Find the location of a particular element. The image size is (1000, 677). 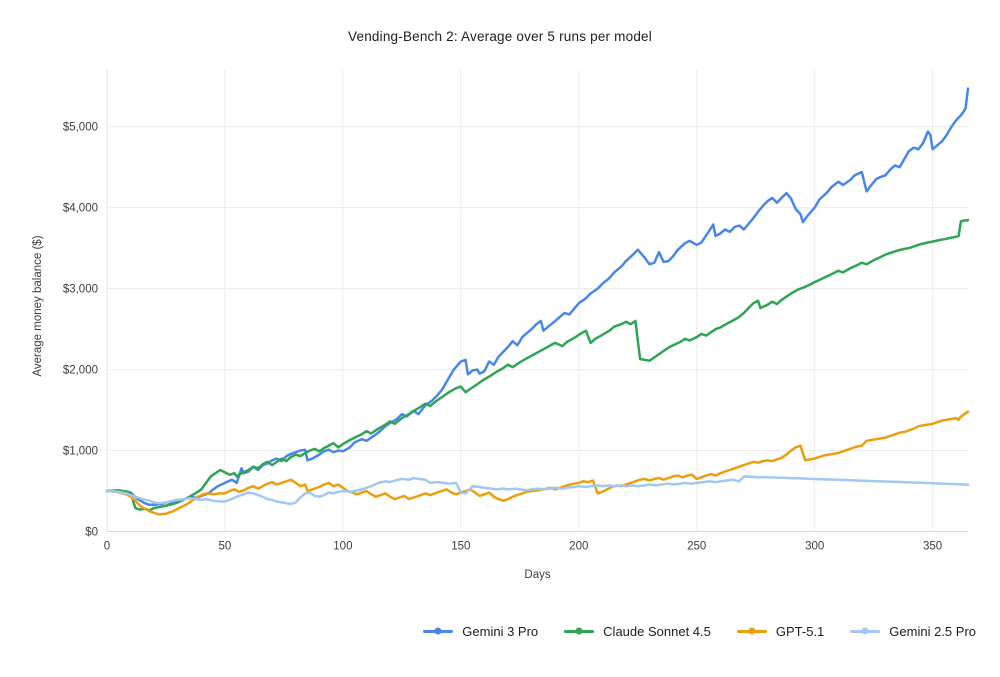

legend-item-claude-sonnet-4-5: Claude Sonnet 4.5 is located at coordinates (637, 631).